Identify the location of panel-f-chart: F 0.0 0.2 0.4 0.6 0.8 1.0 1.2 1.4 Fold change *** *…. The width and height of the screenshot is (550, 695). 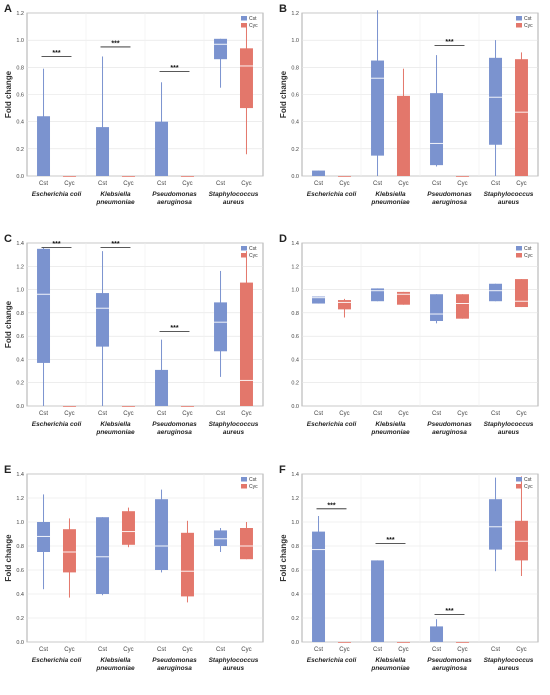
(409, 568).